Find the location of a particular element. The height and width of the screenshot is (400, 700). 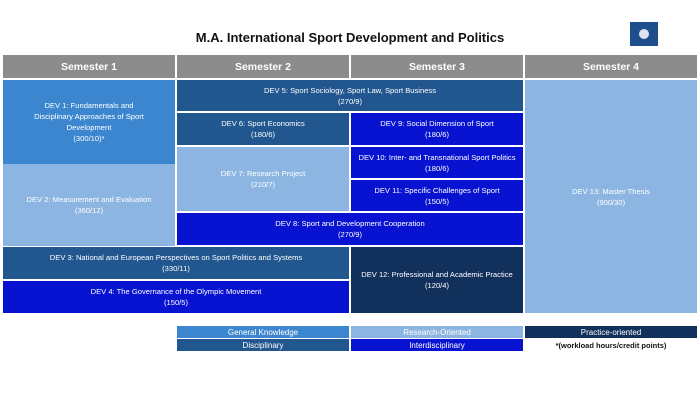

legend-interdisciplinary: Interdisciplinary is located at coordinates (437, 345).